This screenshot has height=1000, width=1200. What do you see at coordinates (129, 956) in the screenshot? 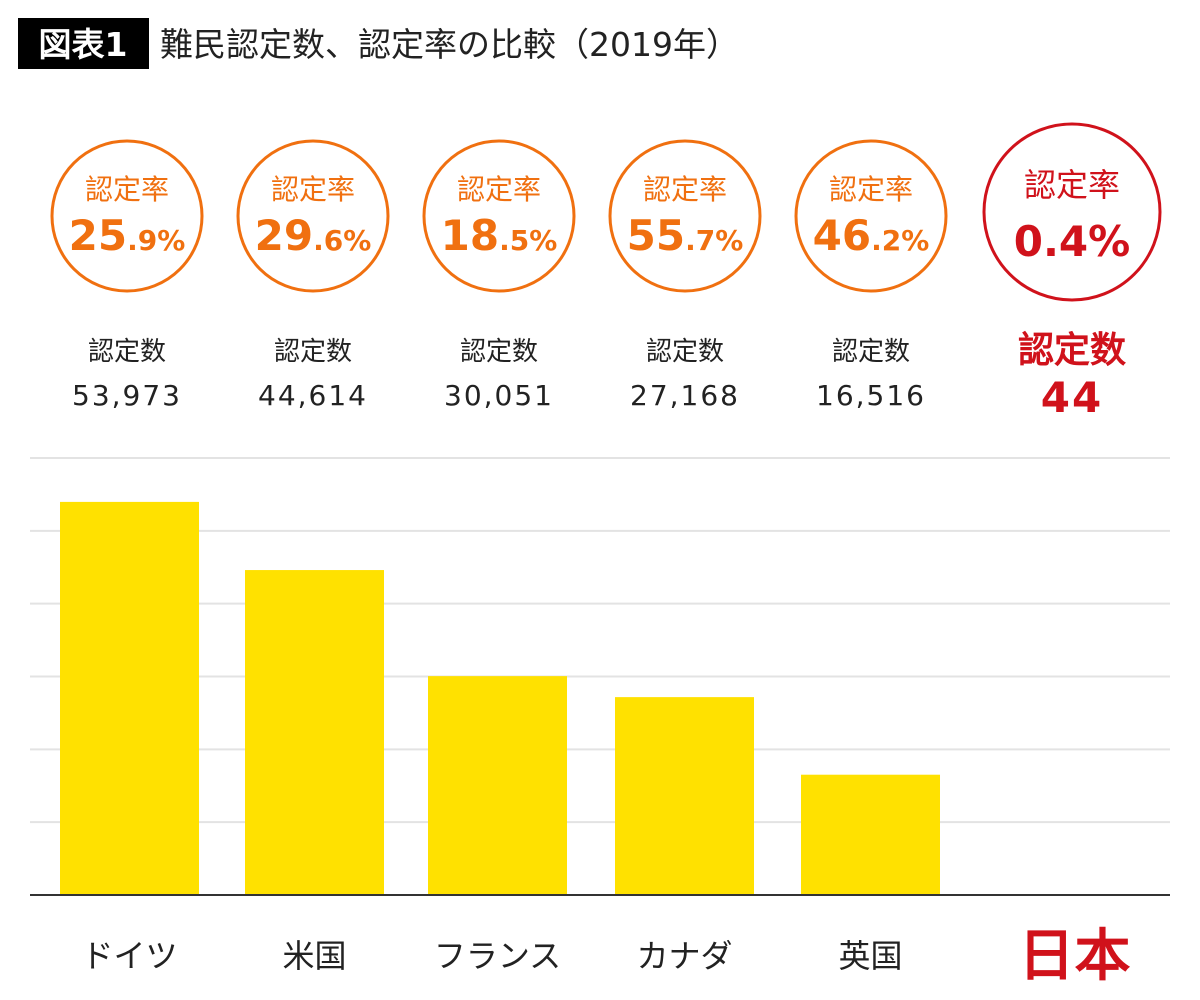
I see `category-label: ドイツ` at bounding box center [129, 956].